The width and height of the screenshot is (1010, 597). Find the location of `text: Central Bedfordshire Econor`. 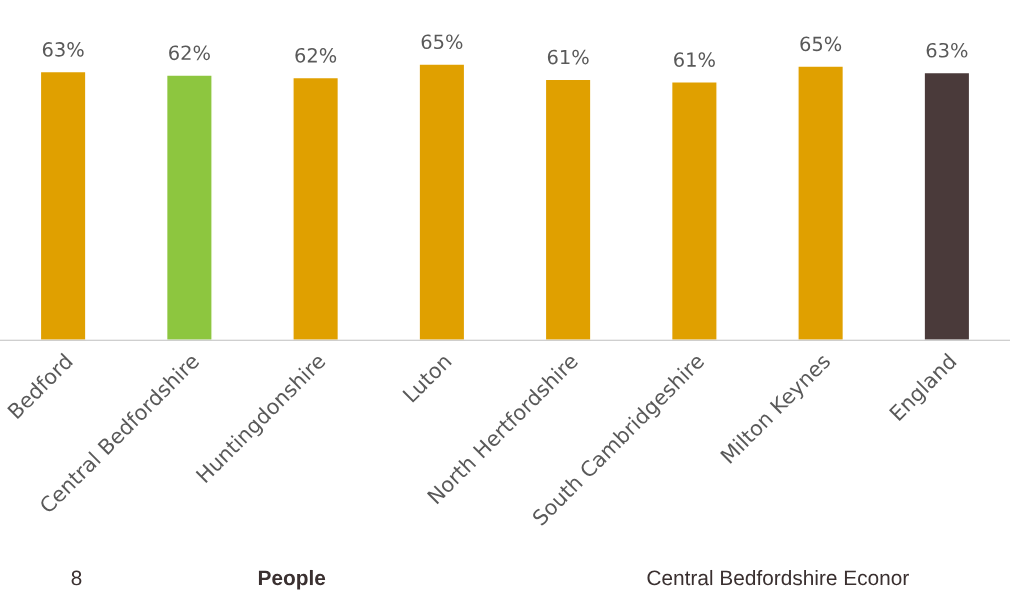

text: Central Bedfordshire Econor is located at coordinates (778, 577).